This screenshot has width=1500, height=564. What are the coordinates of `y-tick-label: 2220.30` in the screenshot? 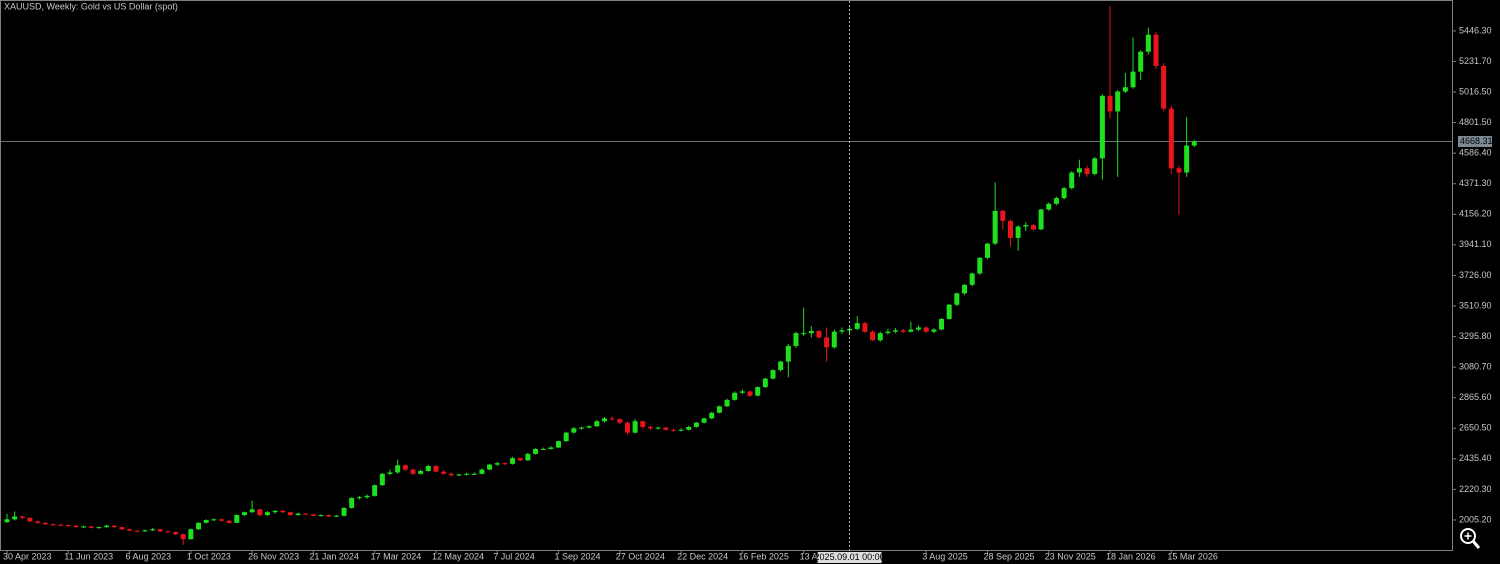 It's located at (1475, 489).